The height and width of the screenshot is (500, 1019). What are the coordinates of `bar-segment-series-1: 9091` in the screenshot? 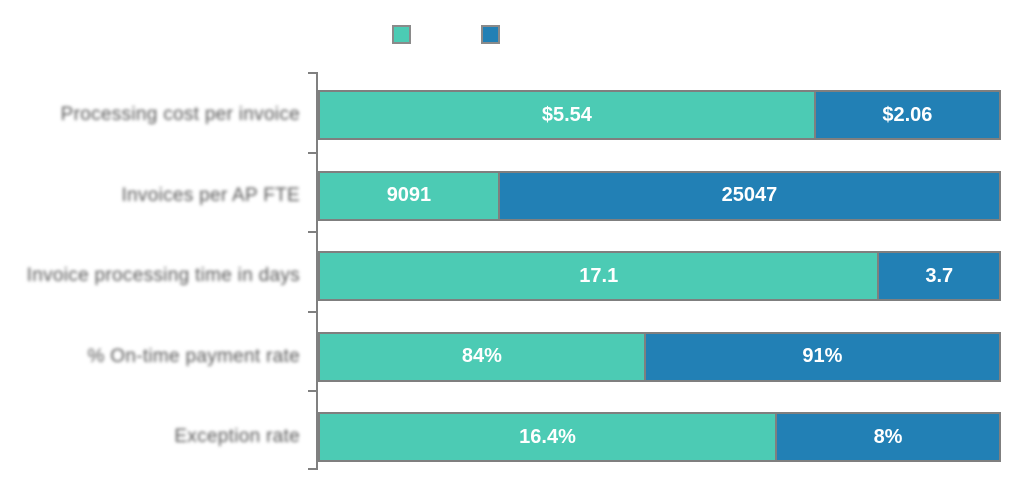 It's located at (409, 195).